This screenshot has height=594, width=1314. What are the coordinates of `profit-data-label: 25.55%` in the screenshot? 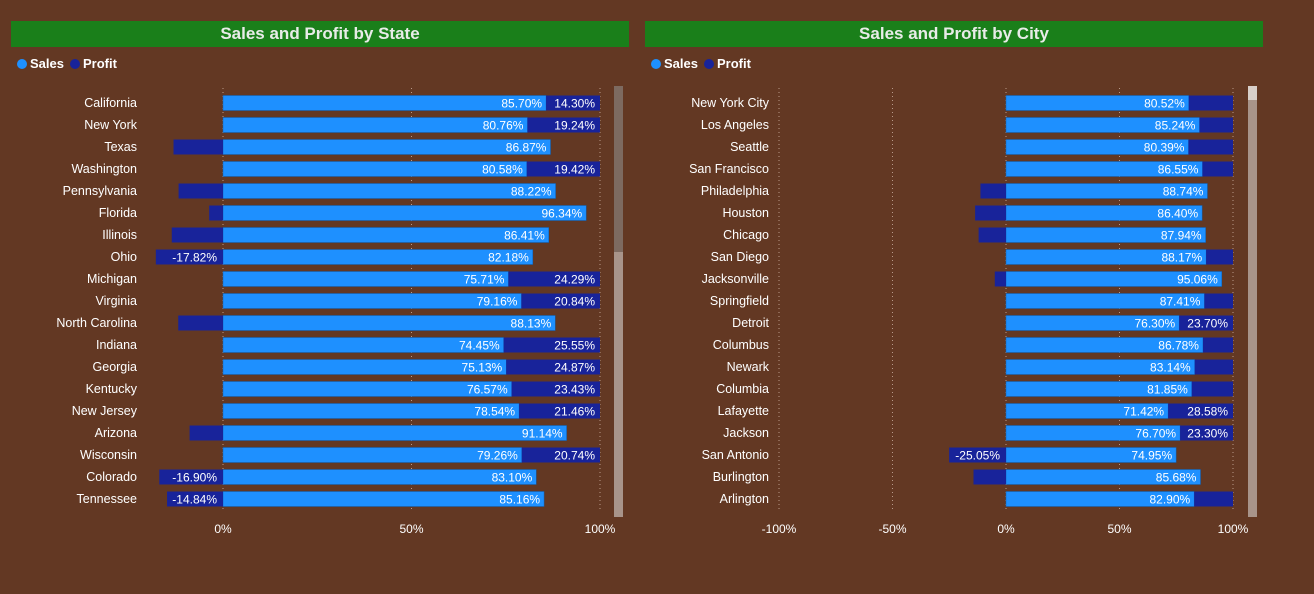 It's located at (574, 346).